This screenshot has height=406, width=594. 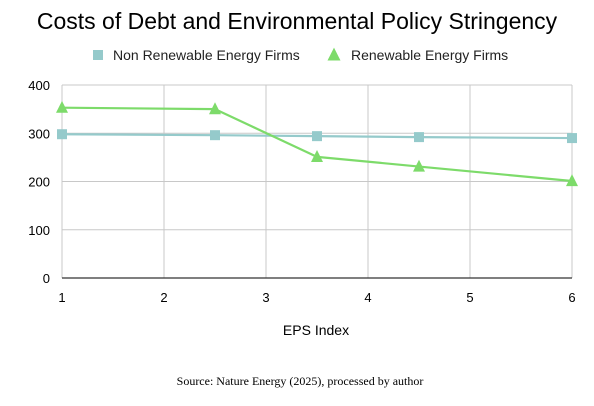 I want to click on legend-square-marker, so click(x=98, y=55).